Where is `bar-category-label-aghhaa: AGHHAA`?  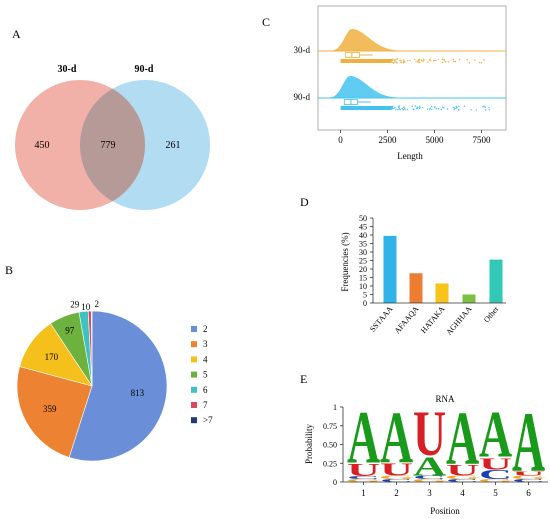 bar-category-label-aghhaa: AGHHAA is located at coordinates (458, 320).